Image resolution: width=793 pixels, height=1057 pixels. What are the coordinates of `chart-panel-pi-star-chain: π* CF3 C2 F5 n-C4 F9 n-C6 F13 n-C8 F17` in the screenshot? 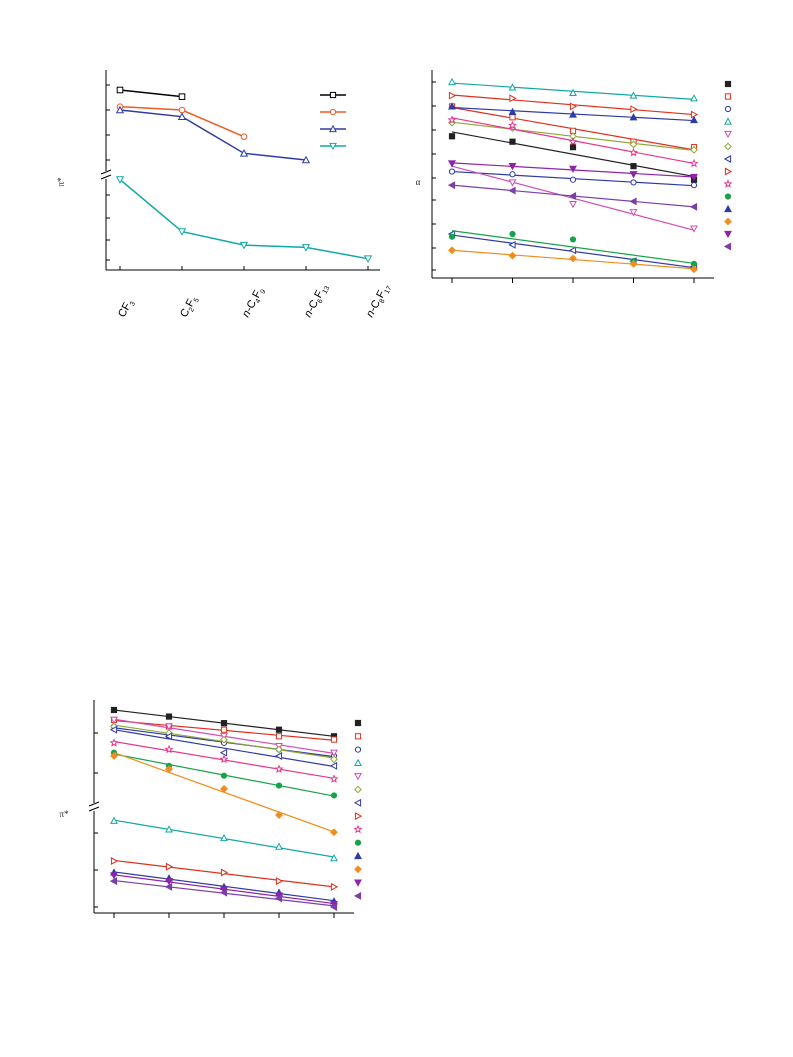 It's located at (221, 200).